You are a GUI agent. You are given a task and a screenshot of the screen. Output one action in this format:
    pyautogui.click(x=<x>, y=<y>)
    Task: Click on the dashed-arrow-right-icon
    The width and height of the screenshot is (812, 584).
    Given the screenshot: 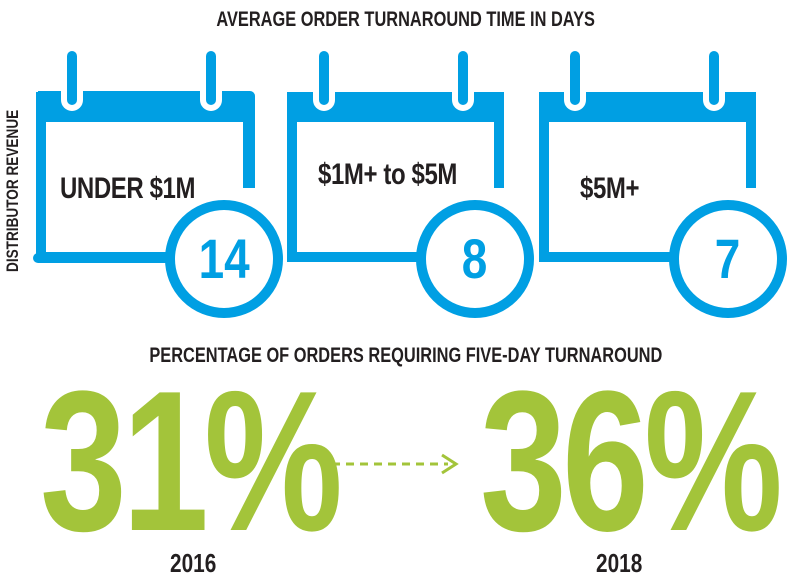 What is the action you would take?
    pyautogui.click(x=395, y=464)
    